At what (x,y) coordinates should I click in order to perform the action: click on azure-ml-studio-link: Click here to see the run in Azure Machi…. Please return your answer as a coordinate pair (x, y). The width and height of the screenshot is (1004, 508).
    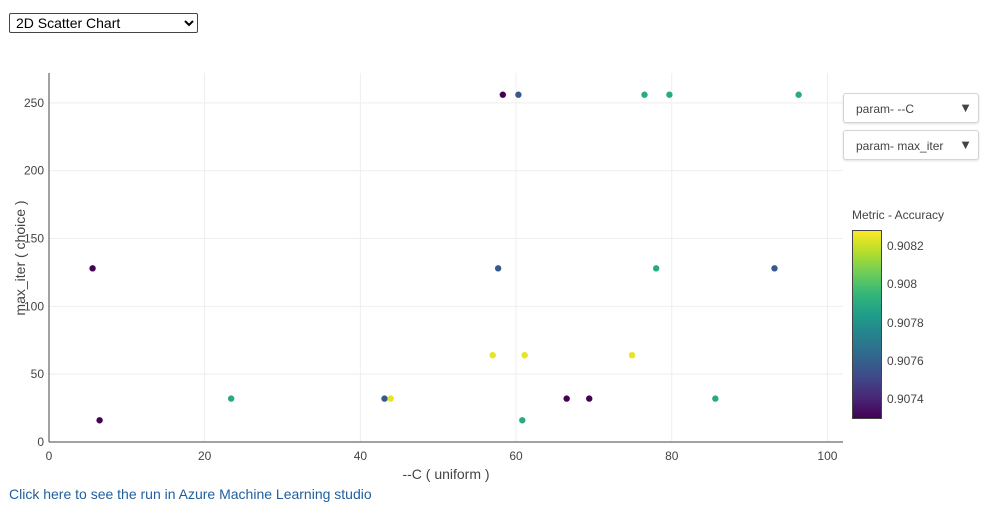
    Looking at the image, I should click on (190, 494).